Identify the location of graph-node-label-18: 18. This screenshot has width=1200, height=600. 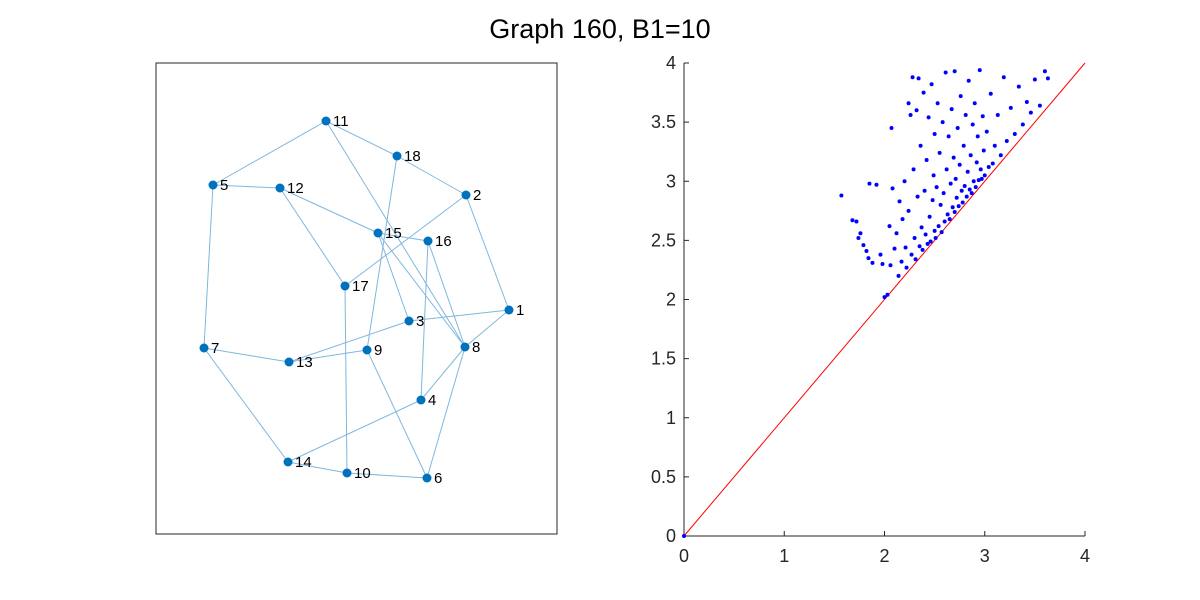
(412, 156).